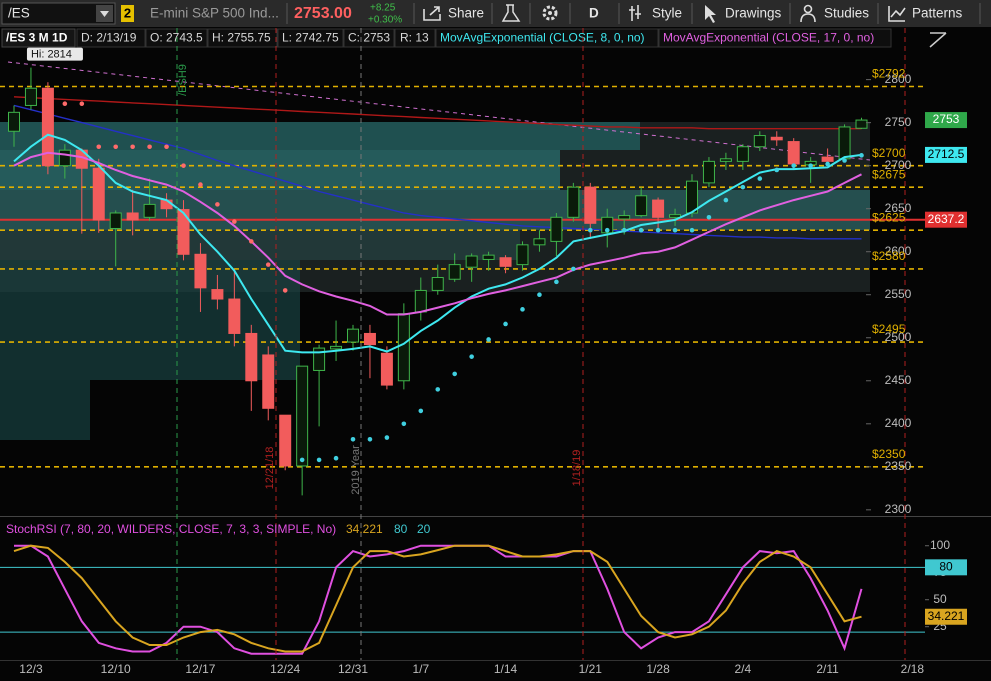 Image resolution: width=991 pixels, height=681 pixels. What do you see at coordinates (310, 38) in the screenshot?
I see `readout-box` at bounding box center [310, 38].